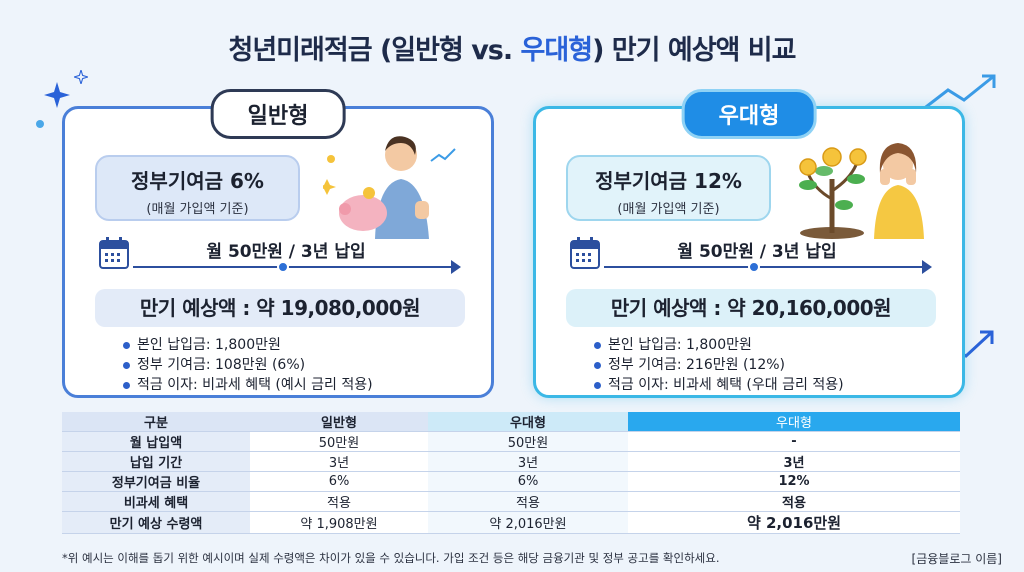 This screenshot has height=572, width=1024. Describe the element at coordinates (156, 461) in the screenshot. I see `table-cell: 납입 기간` at that location.